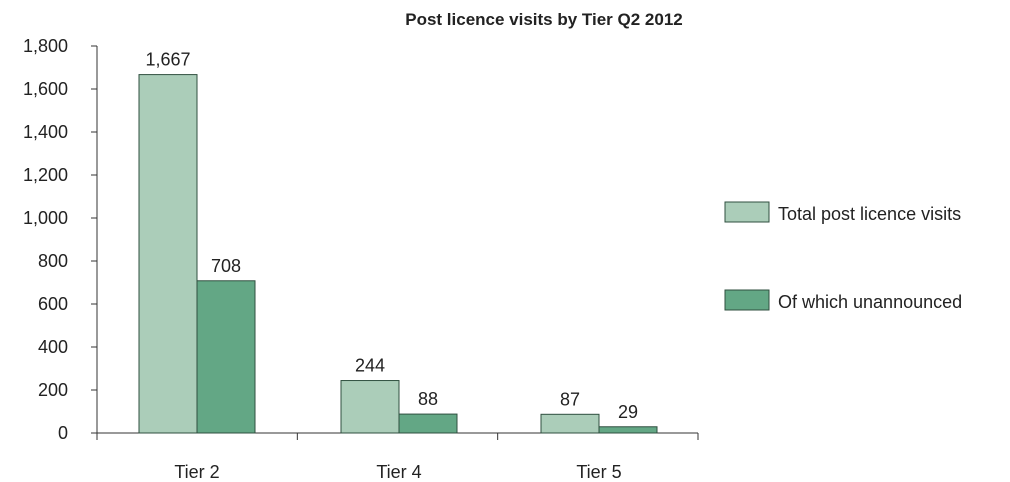 The width and height of the screenshot is (1010, 482). I want to click on y-tick-label: 200, so click(53, 390).